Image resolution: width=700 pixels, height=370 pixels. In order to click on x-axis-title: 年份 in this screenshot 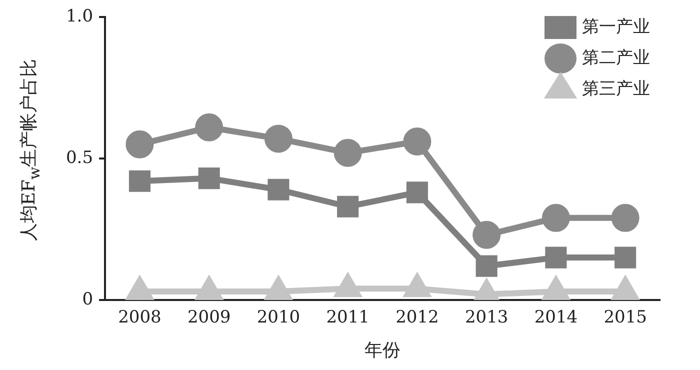, I will do `click(382, 350)`.